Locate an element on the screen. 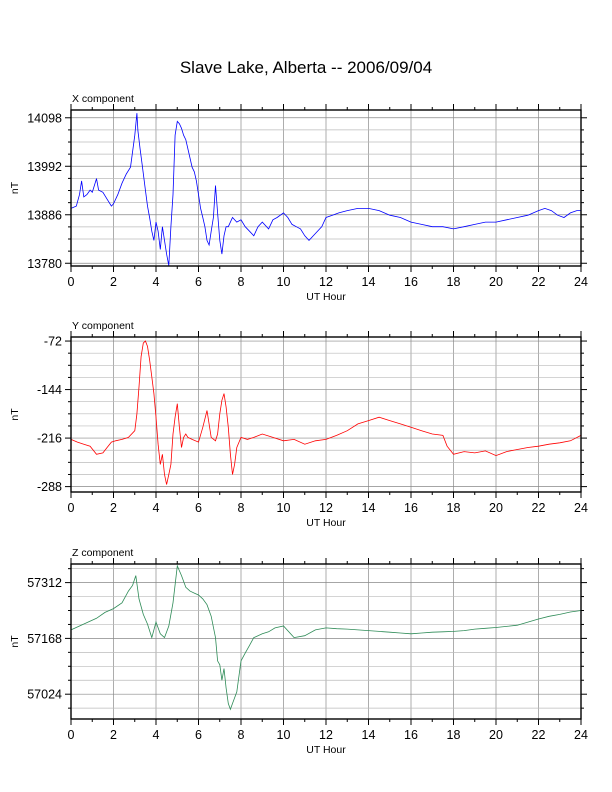 The height and width of the screenshot is (792, 612). y-tick-label: 13992 is located at coordinates (44, 167).